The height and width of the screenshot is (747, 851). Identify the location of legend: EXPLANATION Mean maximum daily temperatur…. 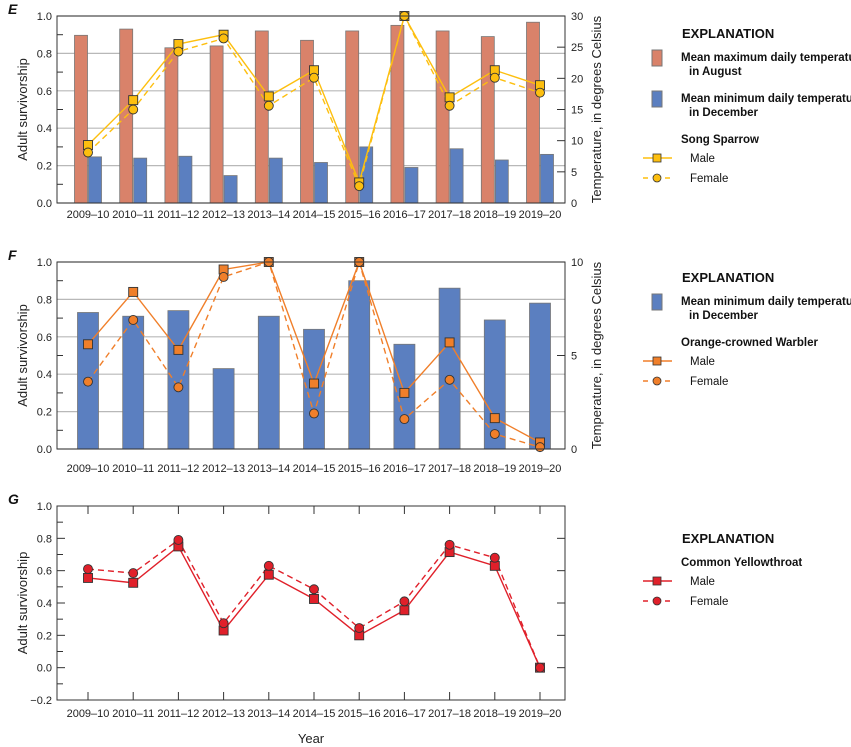
(747, 105).